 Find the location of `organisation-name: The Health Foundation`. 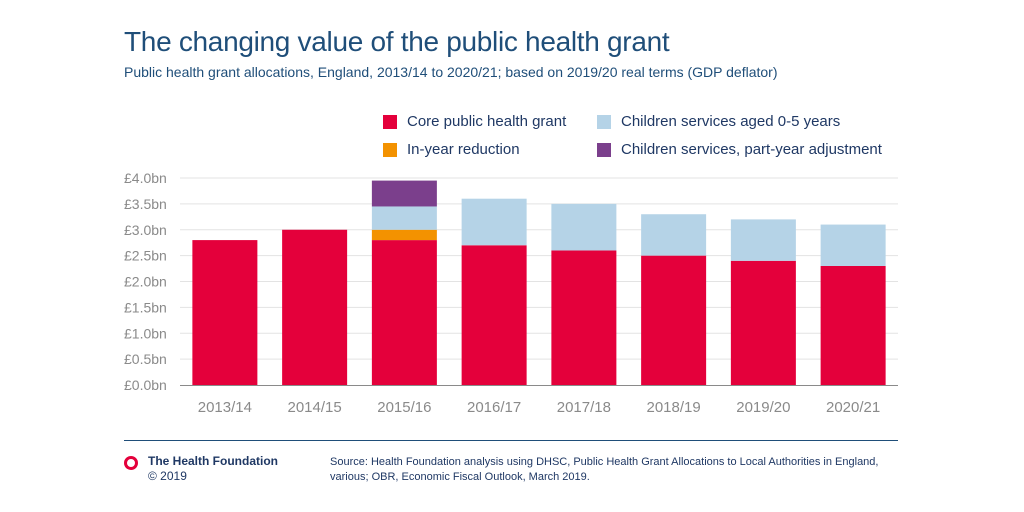

organisation-name: The Health Foundation is located at coordinates (213, 461).